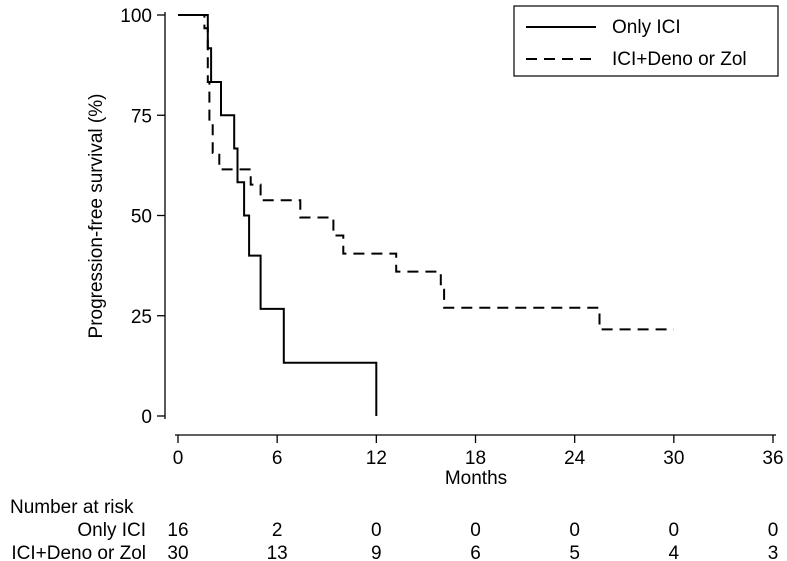 Image resolution: width=787 pixels, height=561 pixels. I want to click on legend-label-only-ici: Only ICI, so click(646, 27).